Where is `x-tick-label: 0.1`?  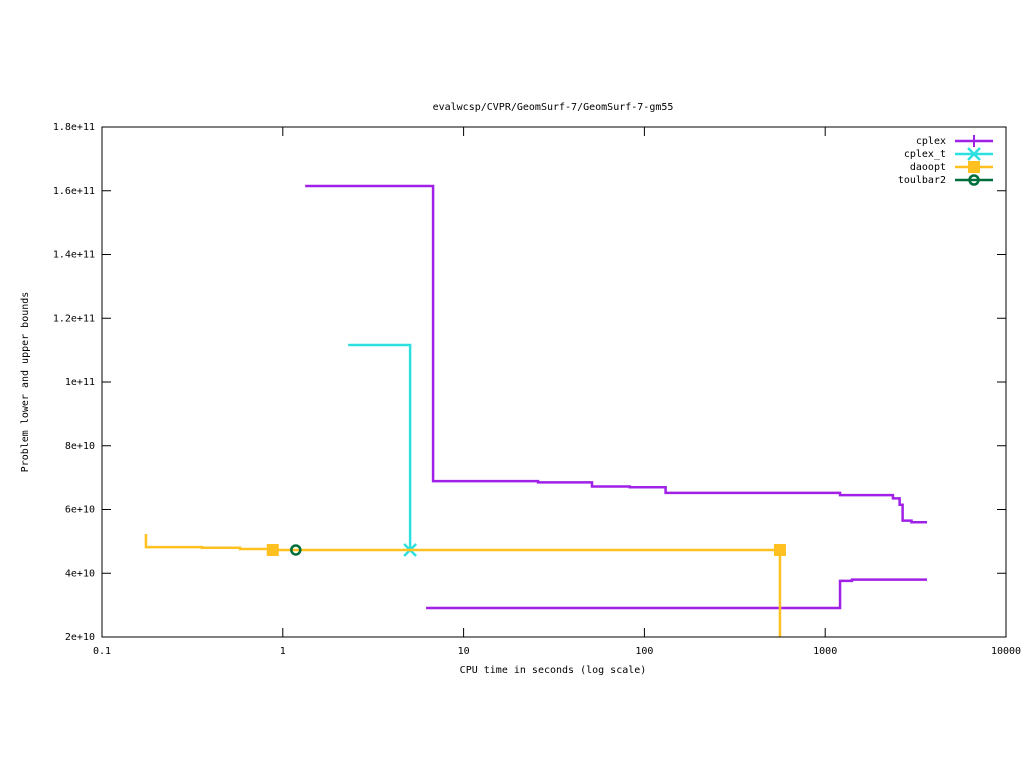 x-tick-label: 0.1 is located at coordinates (102, 651).